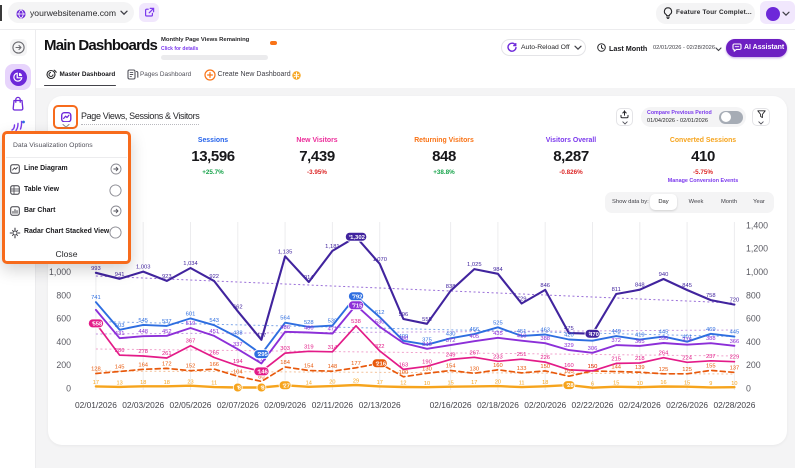 This screenshot has height=468, width=795. I want to click on svg-text: 249, so click(451, 355).